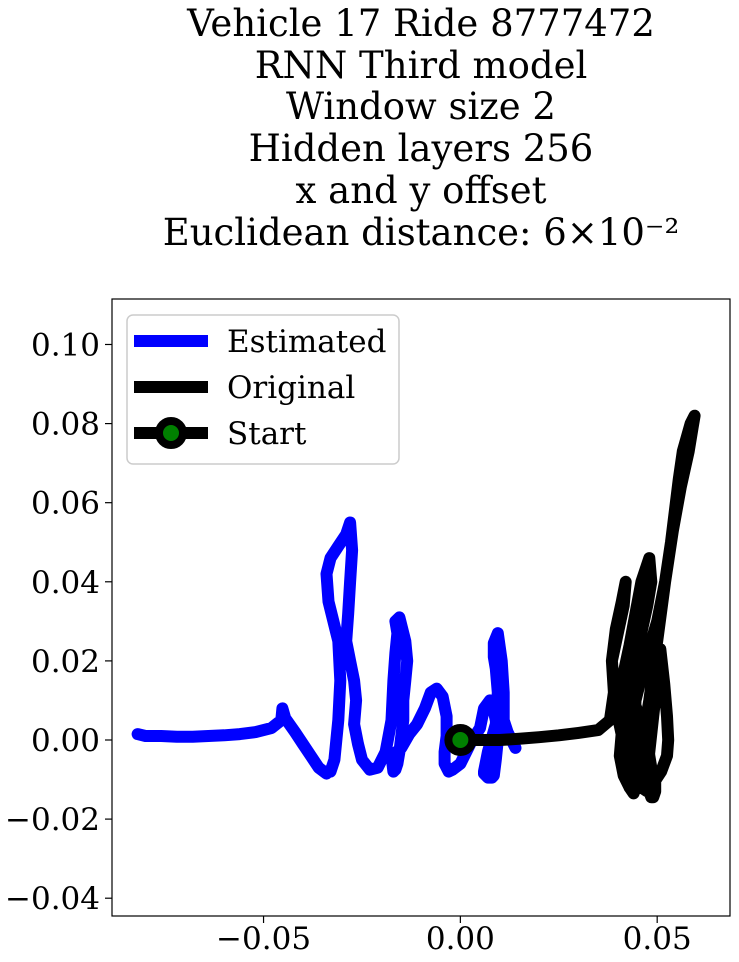 This screenshot has height=962, width=739. Describe the element at coordinates (171, 433) in the screenshot. I see `legend-start-marker` at that location.